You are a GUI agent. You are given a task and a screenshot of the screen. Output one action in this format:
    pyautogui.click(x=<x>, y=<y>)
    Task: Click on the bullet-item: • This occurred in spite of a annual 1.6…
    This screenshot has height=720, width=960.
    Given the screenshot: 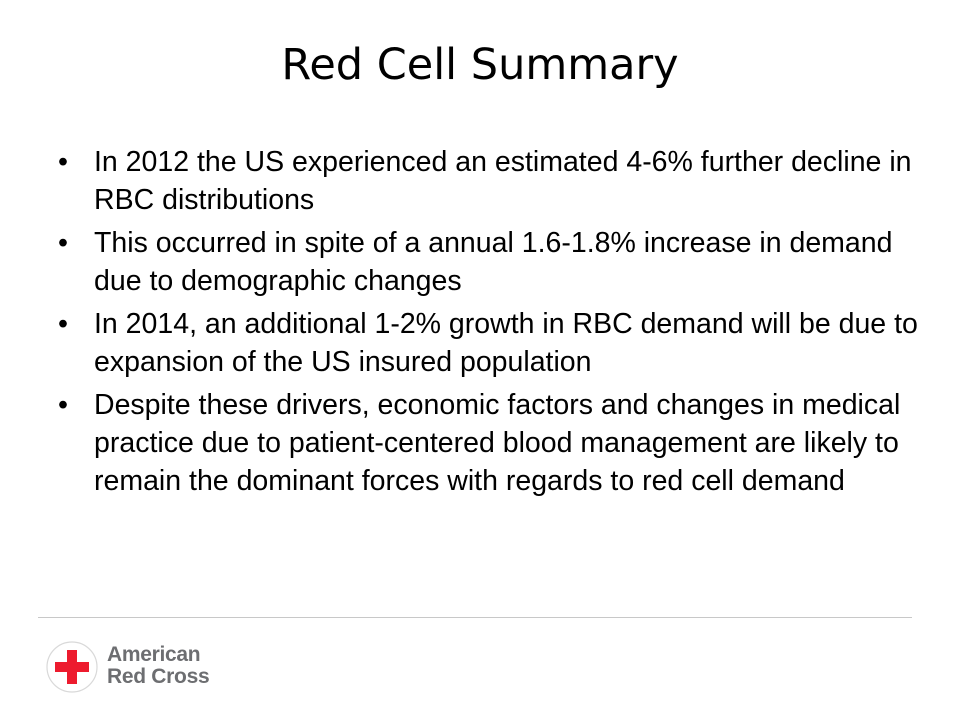 What is the action you would take?
    pyautogui.click(x=493, y=262)
    